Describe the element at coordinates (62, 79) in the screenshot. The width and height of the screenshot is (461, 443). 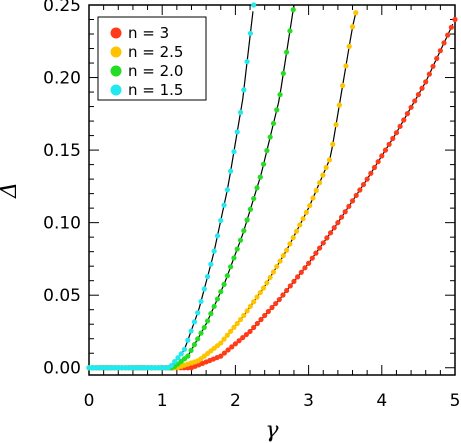
I see `y-tick-label: 0.20` at that location.